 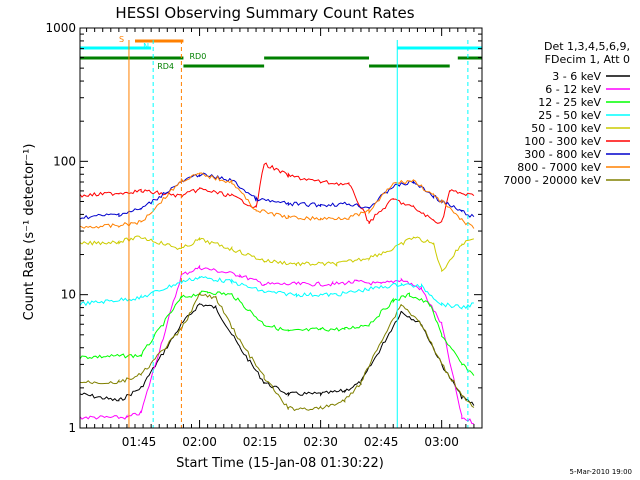 I want to click on flag-label-s: S, so click(x=121, y=39).